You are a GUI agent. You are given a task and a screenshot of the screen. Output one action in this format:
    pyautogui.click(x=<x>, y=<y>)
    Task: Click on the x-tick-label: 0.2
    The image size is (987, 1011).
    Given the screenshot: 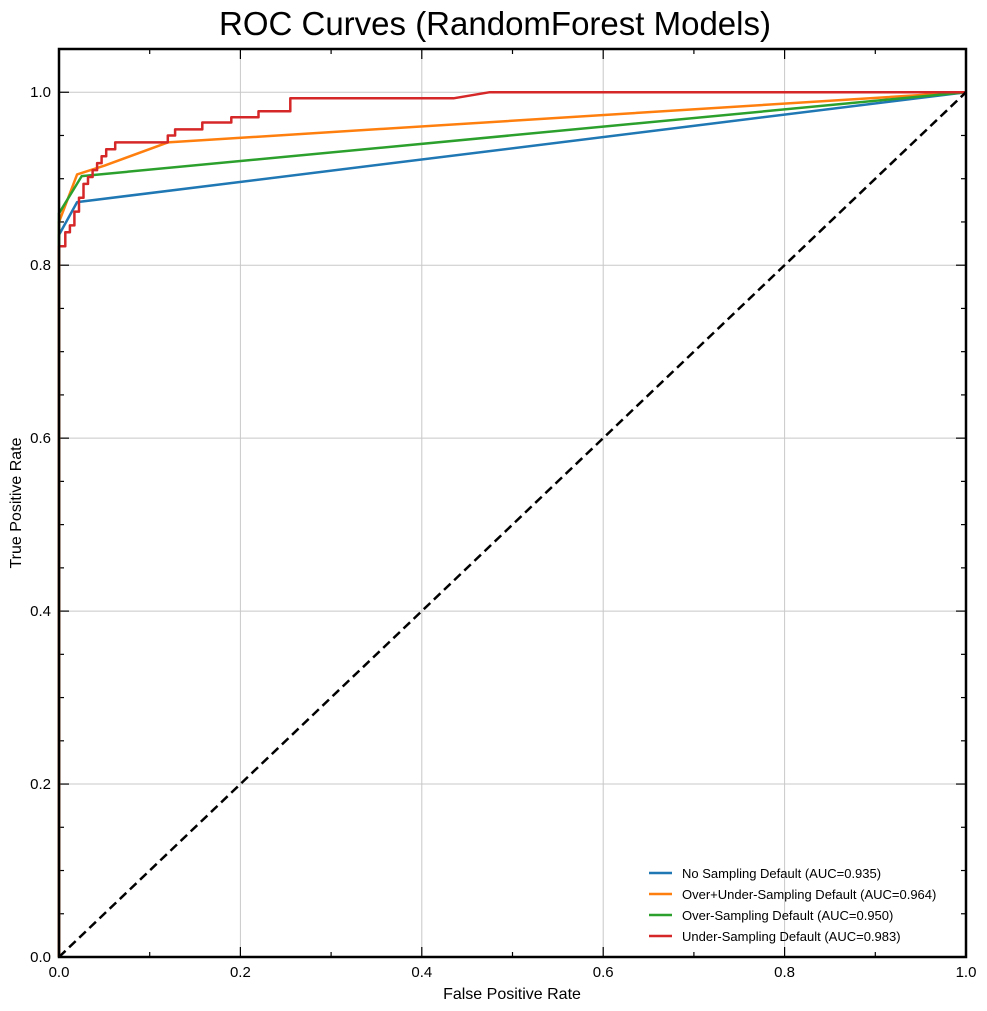 What is the action you would take?
    pyautogui.click(x=240, y=972)
    